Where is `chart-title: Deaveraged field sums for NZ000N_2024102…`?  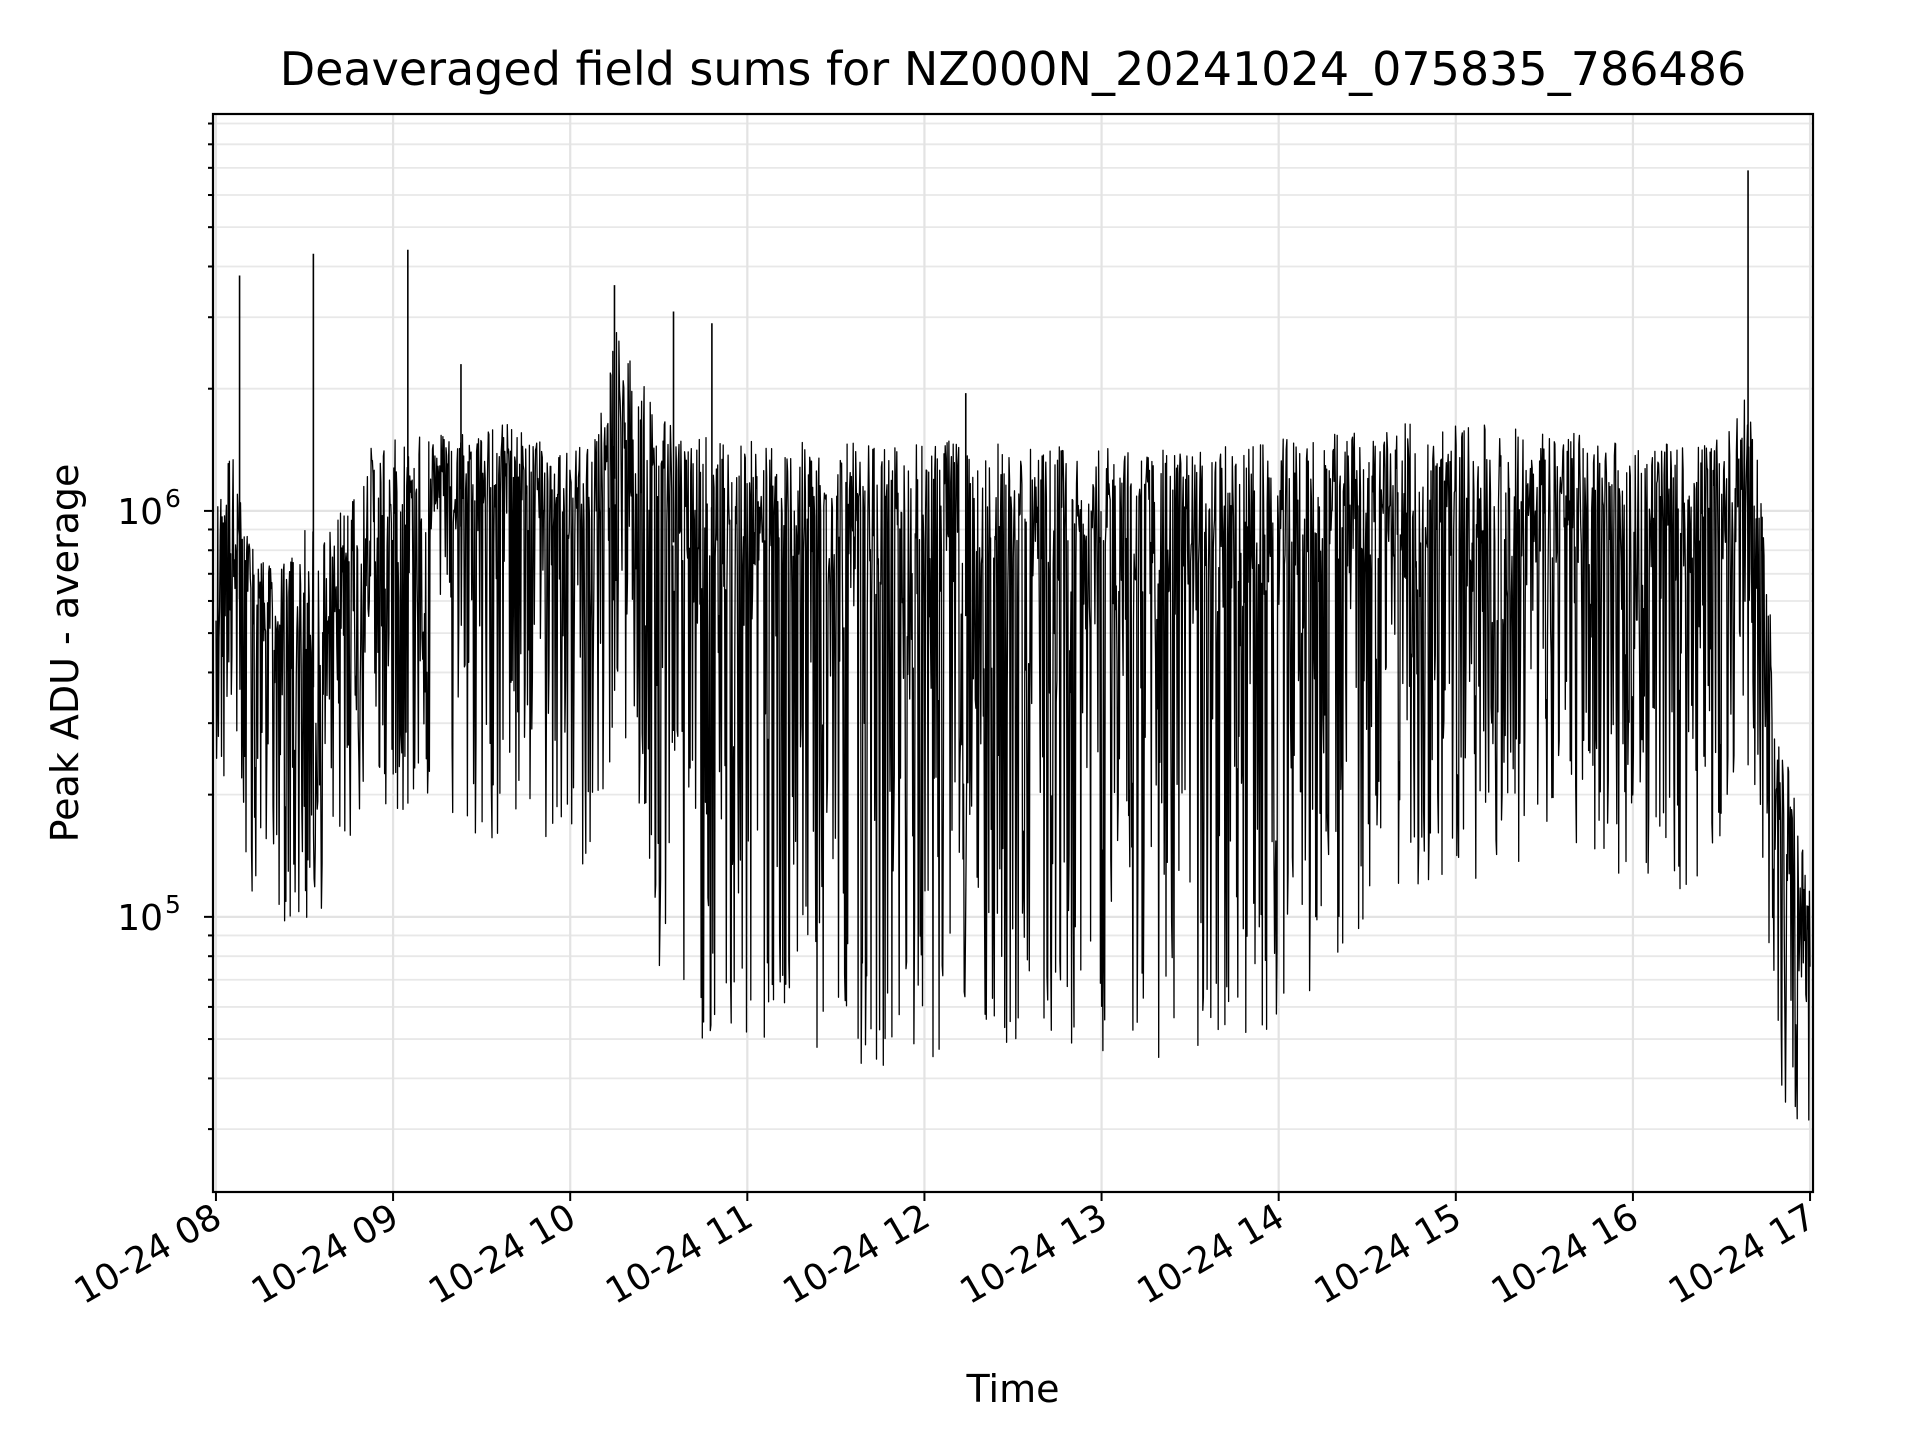
chart-title: Deaveraged field sums for NZ000N_2024102… is located at coordinates (1013, 69).